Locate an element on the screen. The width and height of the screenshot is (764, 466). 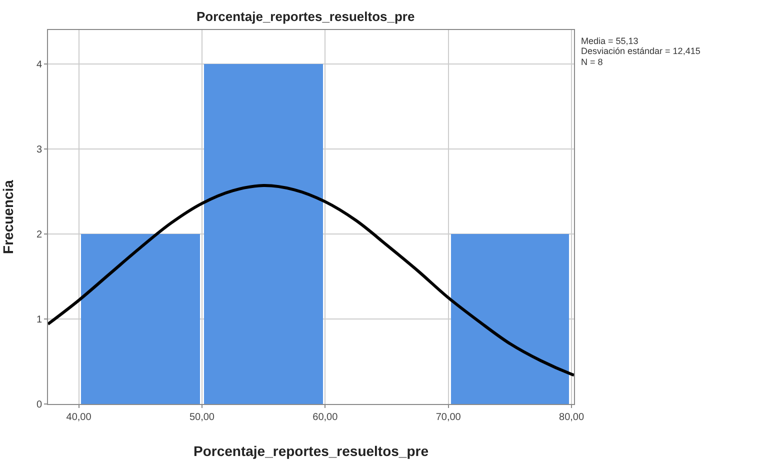
x-tick-label: 70,00 is located at coordinates (449, 417).